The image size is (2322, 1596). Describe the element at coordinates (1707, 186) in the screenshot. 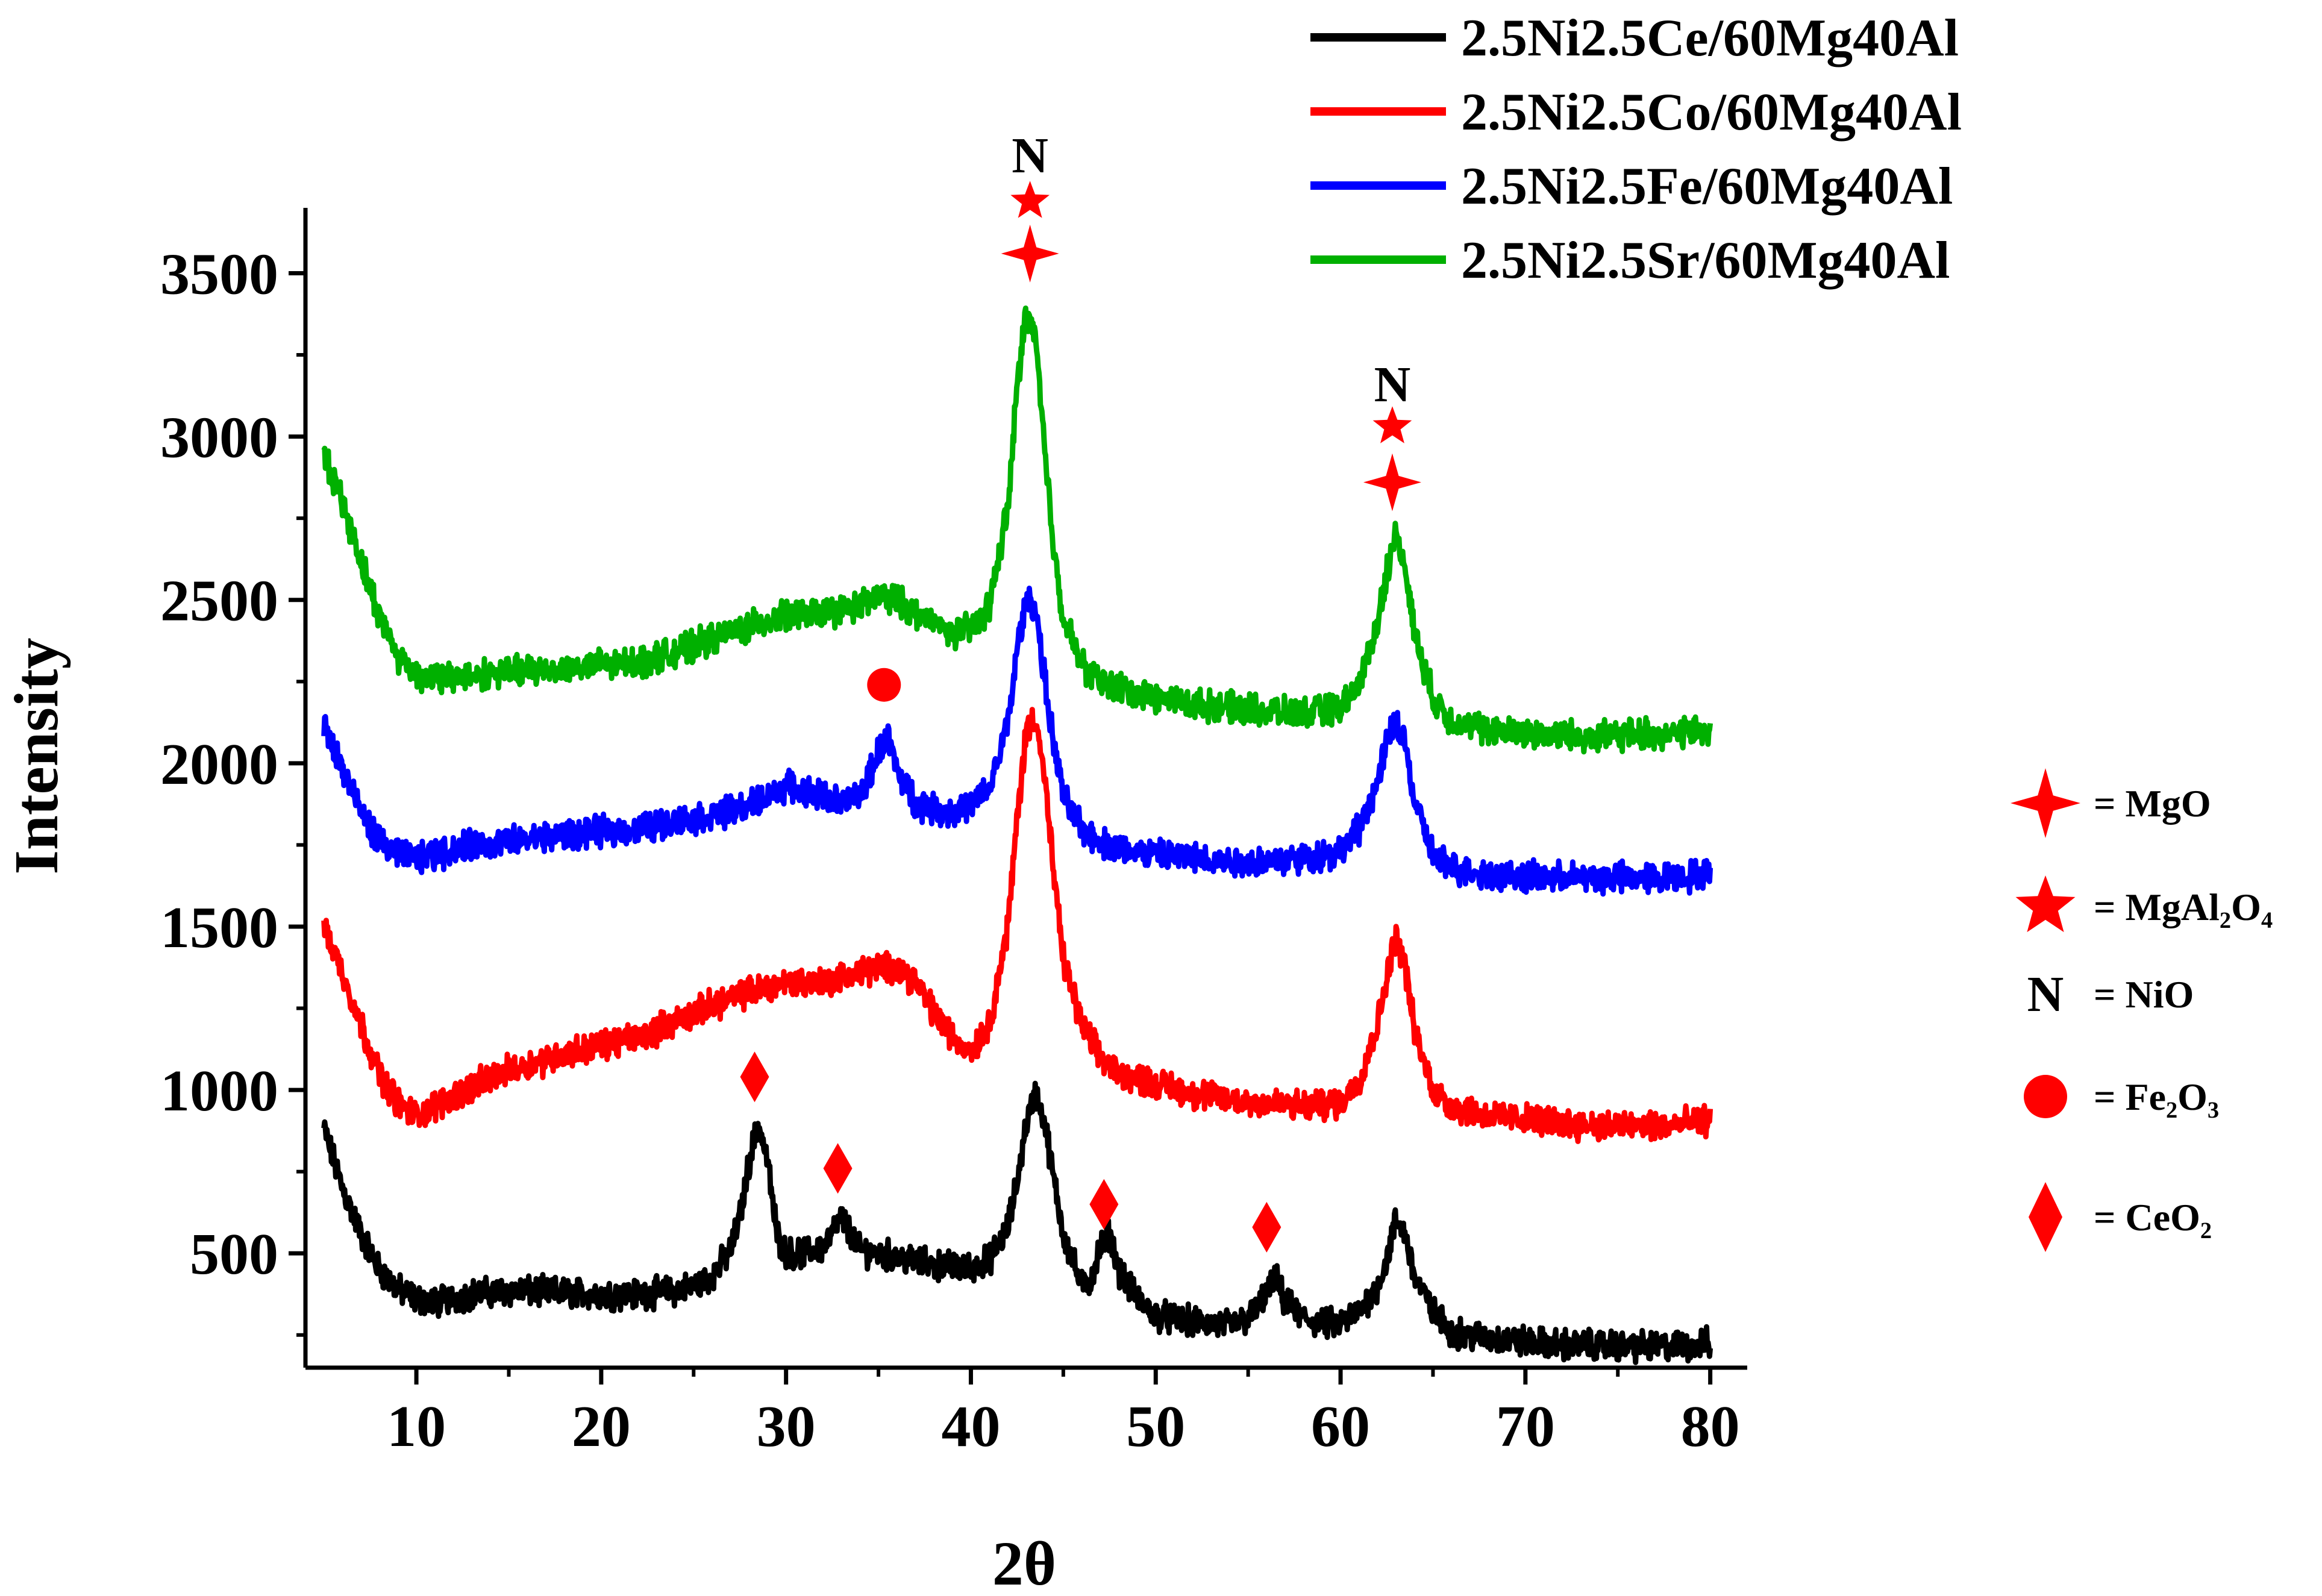

I see `legend-label-3: 2.5Ni2.5Fe/60Mg40Al` at that location.